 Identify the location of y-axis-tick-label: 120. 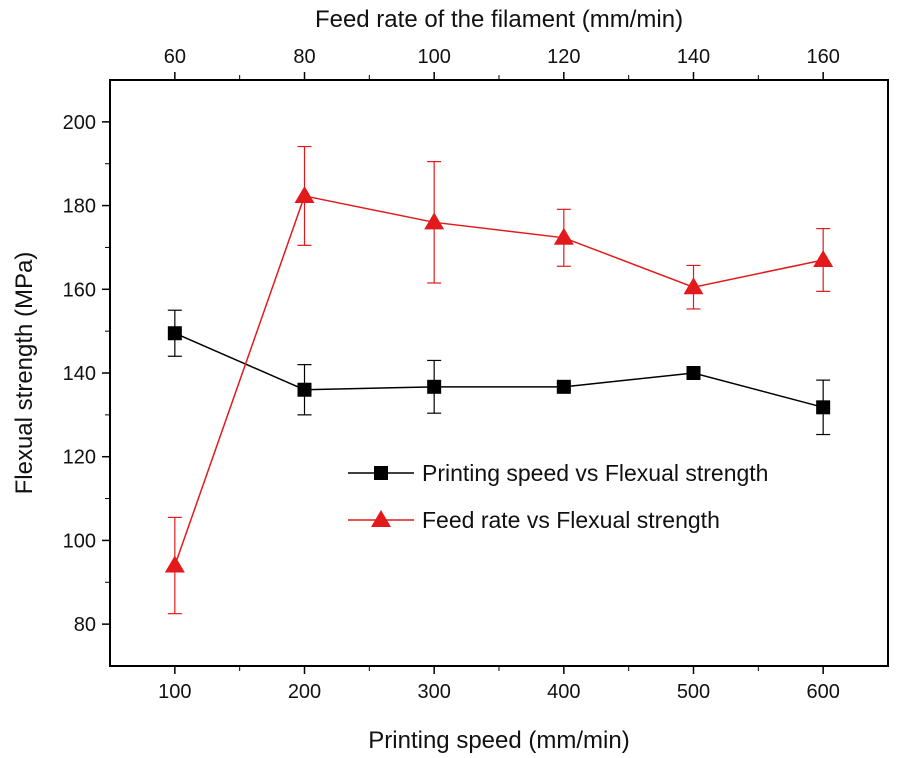
(79, 458).